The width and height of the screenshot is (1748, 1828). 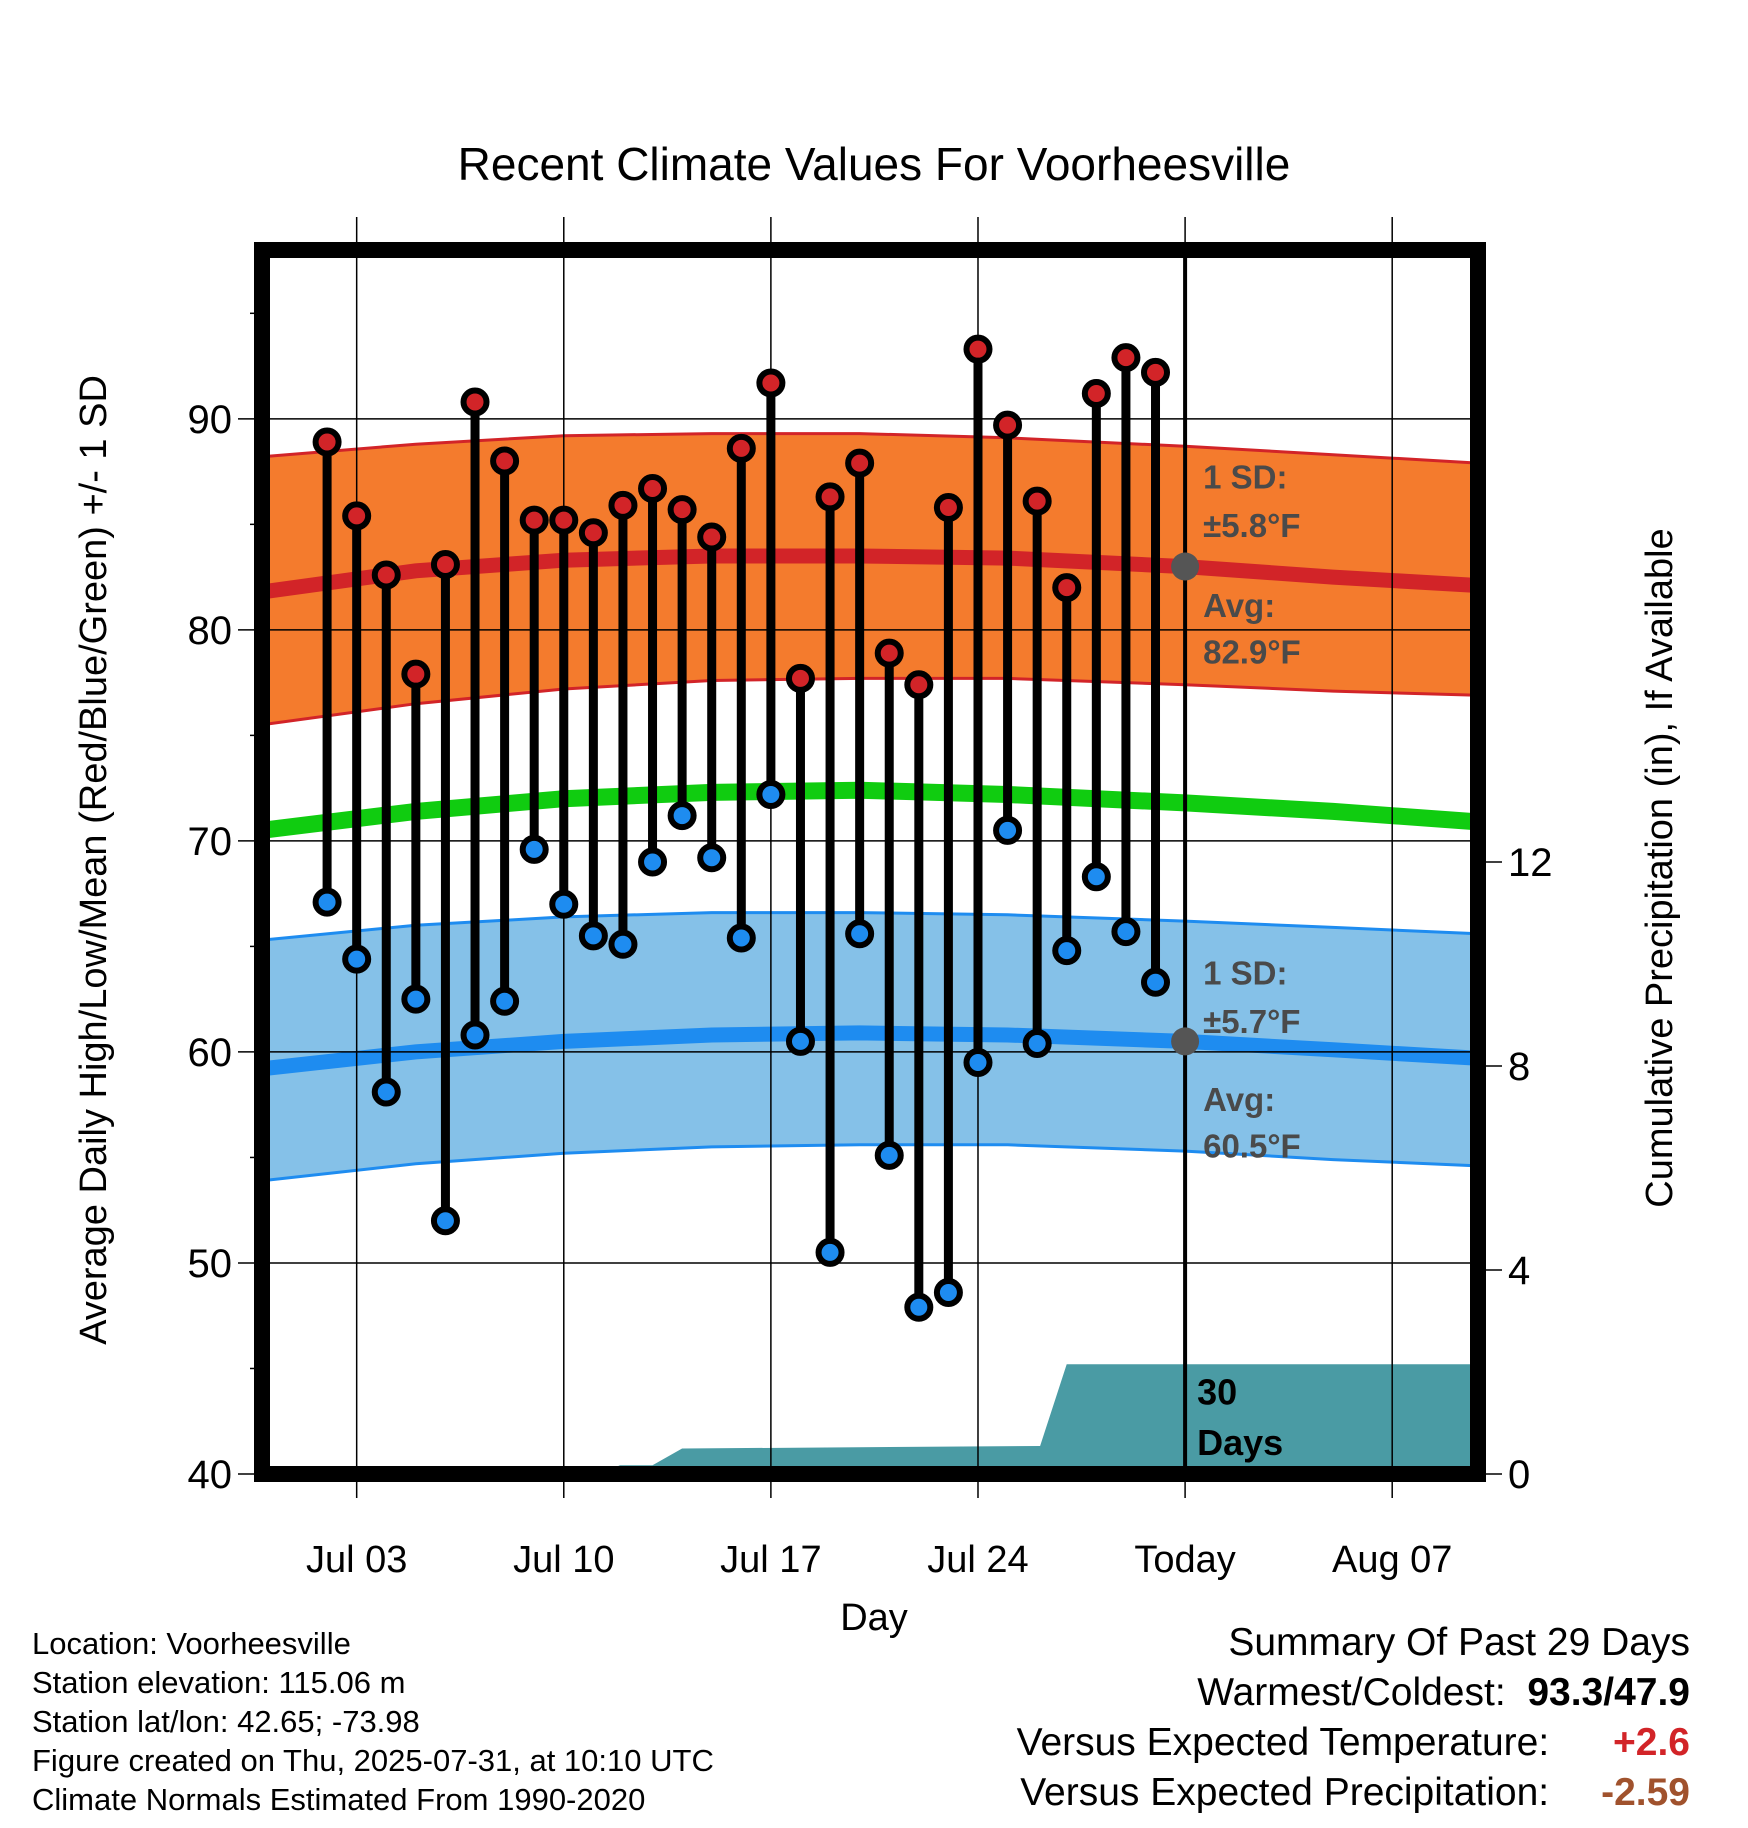 I want to click on y-tick-label: 90, so click(x=210, y=420).